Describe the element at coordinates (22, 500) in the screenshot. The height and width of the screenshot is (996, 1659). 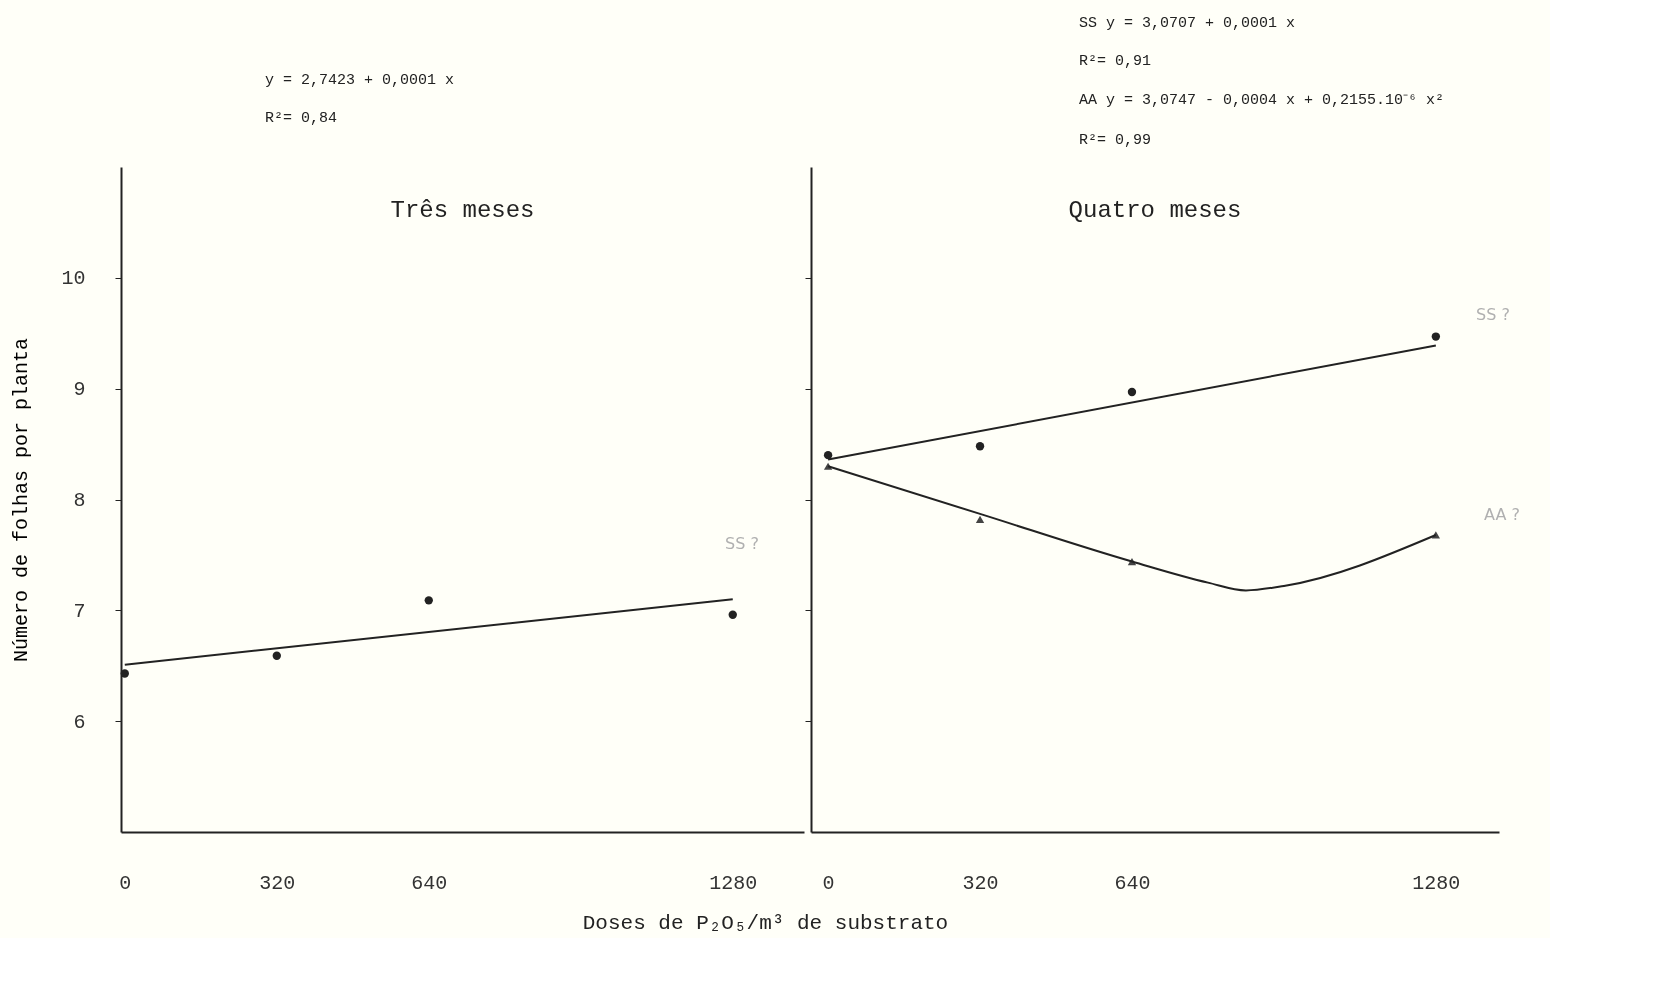
I see `y-axis-title: Número de folhas por planta` at that location.